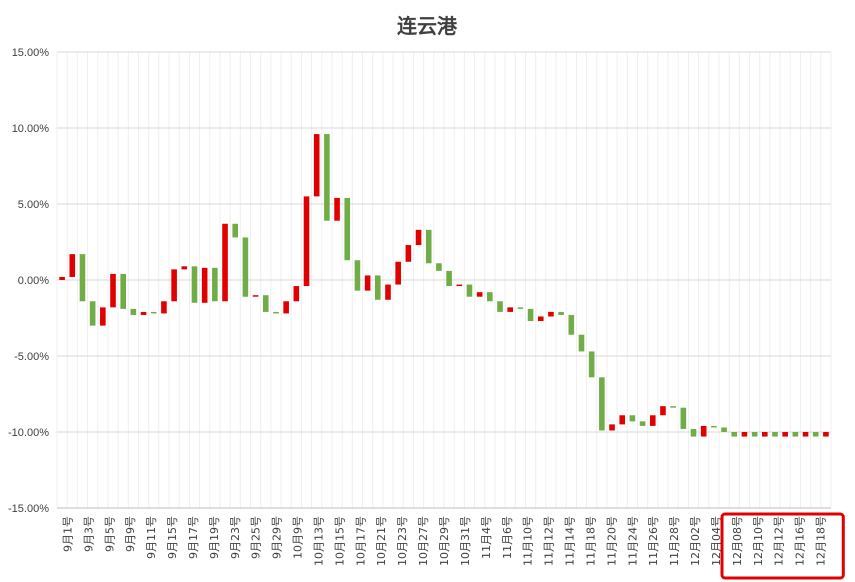  I want to click on x-tick-label: 12月04号, so click(716, 541).